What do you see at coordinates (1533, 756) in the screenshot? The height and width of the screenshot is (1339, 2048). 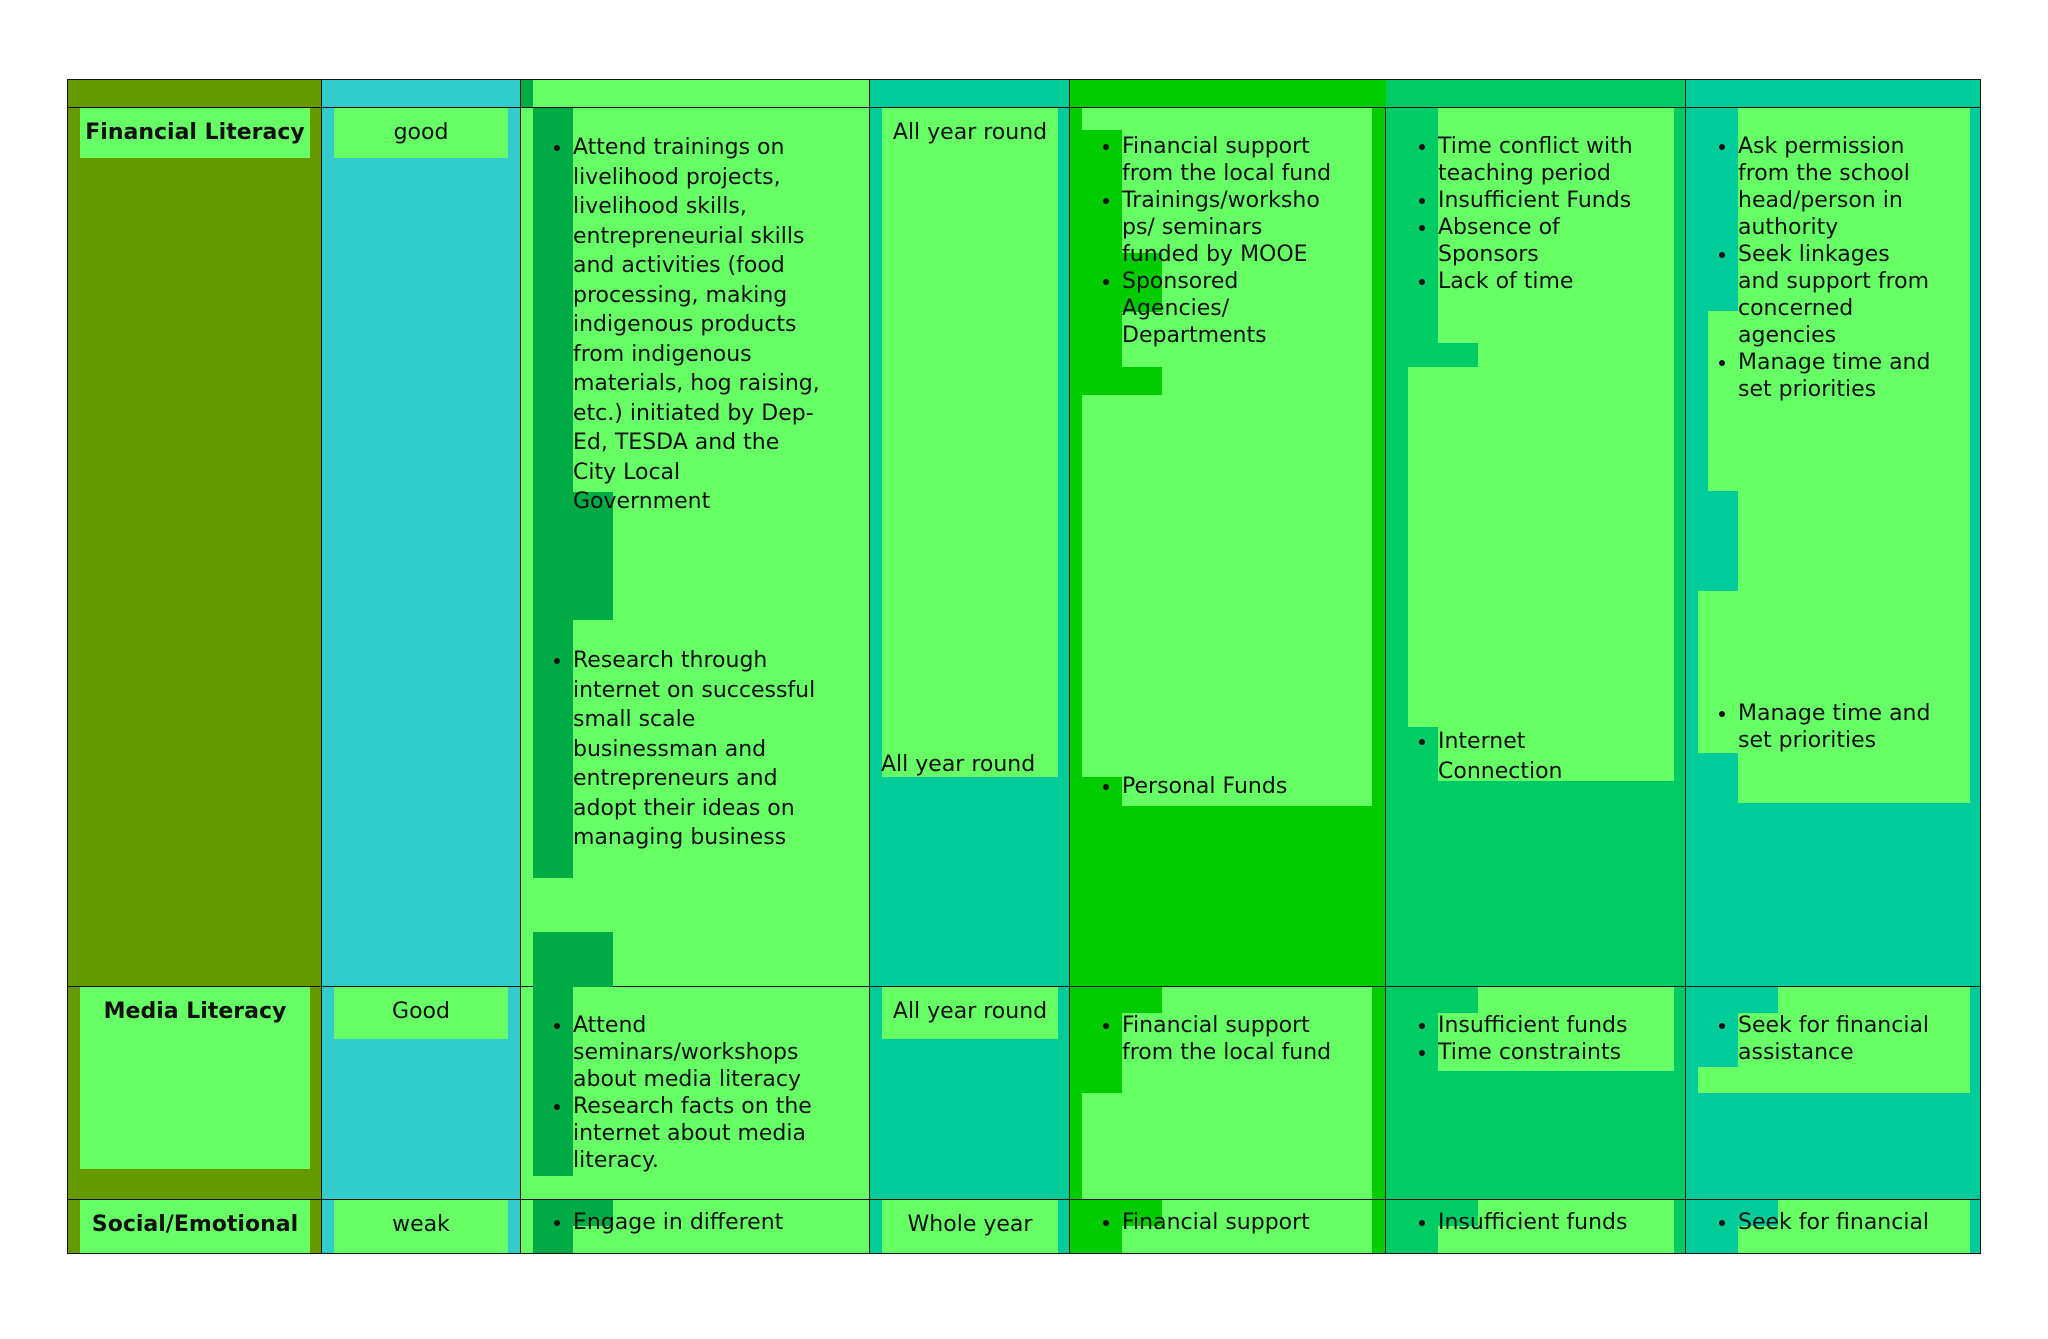 I see `challenge-item: Internet Connection` at bounding box center [1533, 756].